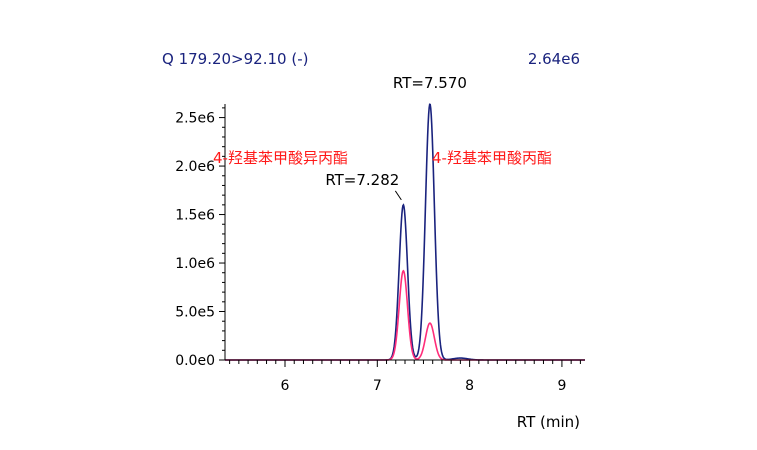  What do you see at coordinates (548, 422) in the screenshot?
I see `x-axis-title: RT (min)` at bounding box center [548, 422].